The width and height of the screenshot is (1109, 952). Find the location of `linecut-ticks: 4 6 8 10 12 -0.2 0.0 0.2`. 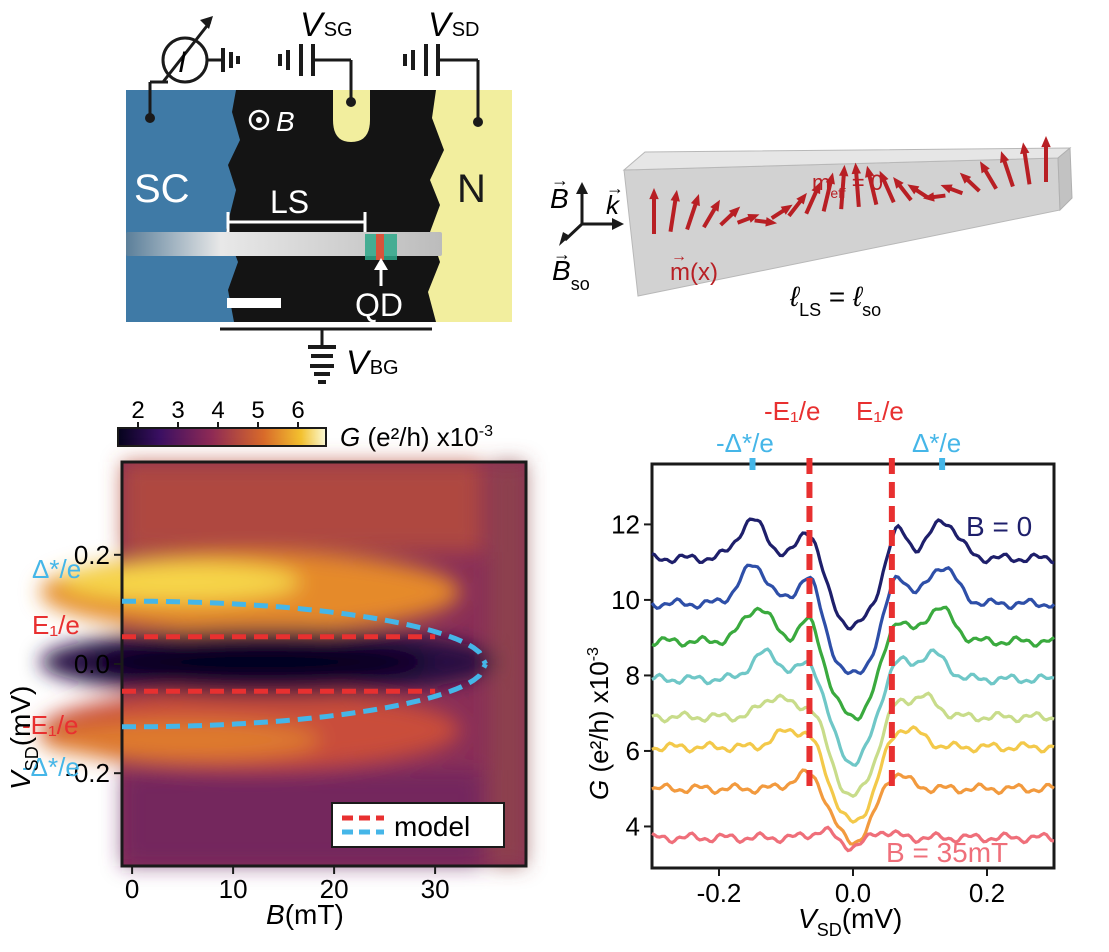

linecut-ticks: 4 6 8 10 12 -0.2 0.0 0.2 is located at coordinates (808, 708).